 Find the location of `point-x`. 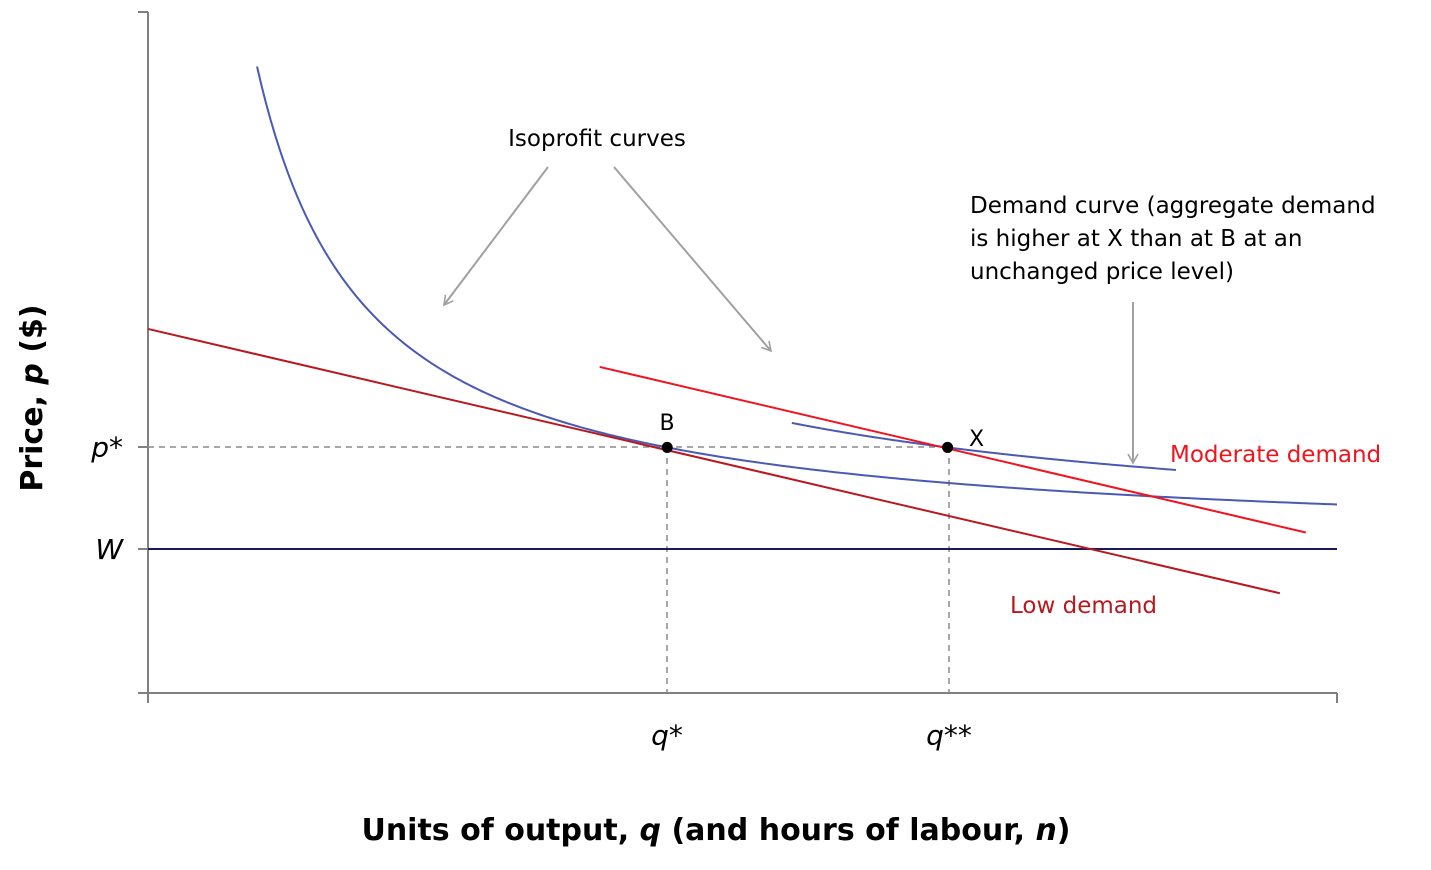

point-x is located at coordinates (948, 447).